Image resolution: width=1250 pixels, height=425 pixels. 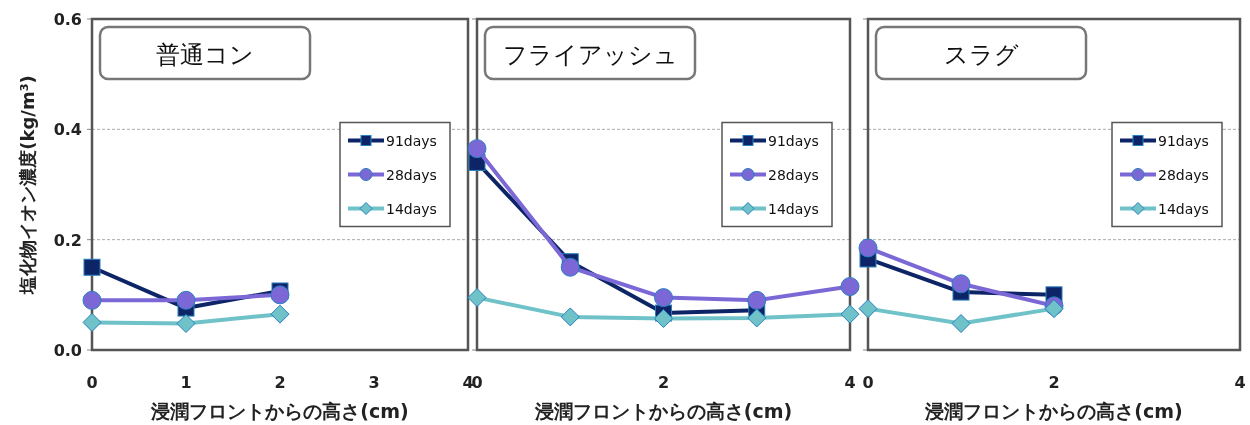 What do you see at coordinates (186, 382) in the screenshot?
I see `x-tick-label: 1` at bounding box center [186, 382].